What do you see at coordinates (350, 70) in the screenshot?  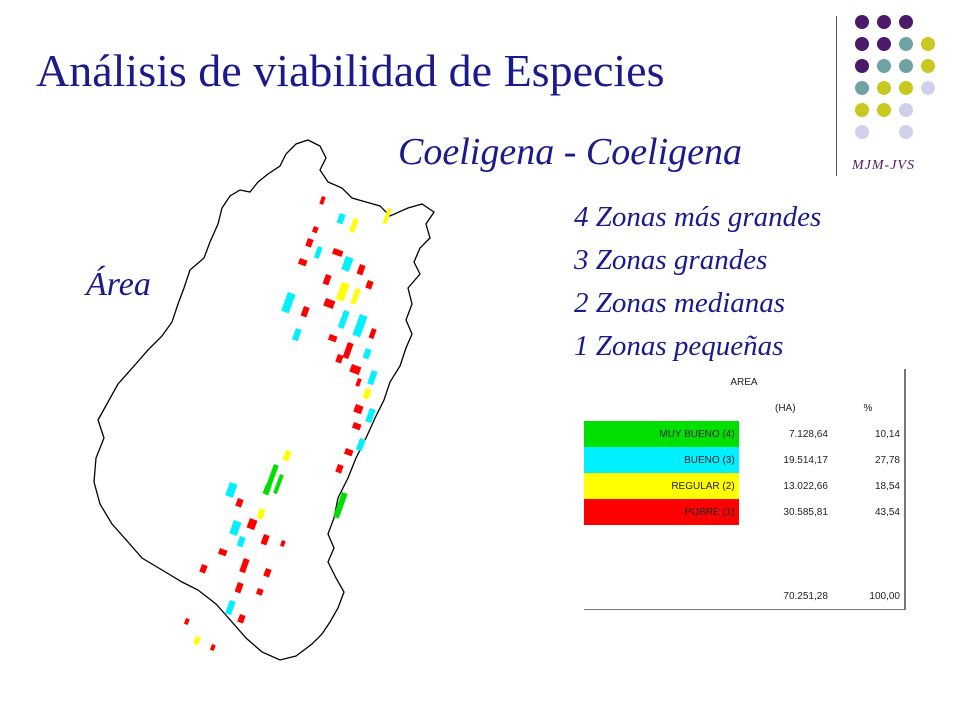 I see `slide-title: Análisis de viabilidad de Especies` at bounding box center [350, 70].